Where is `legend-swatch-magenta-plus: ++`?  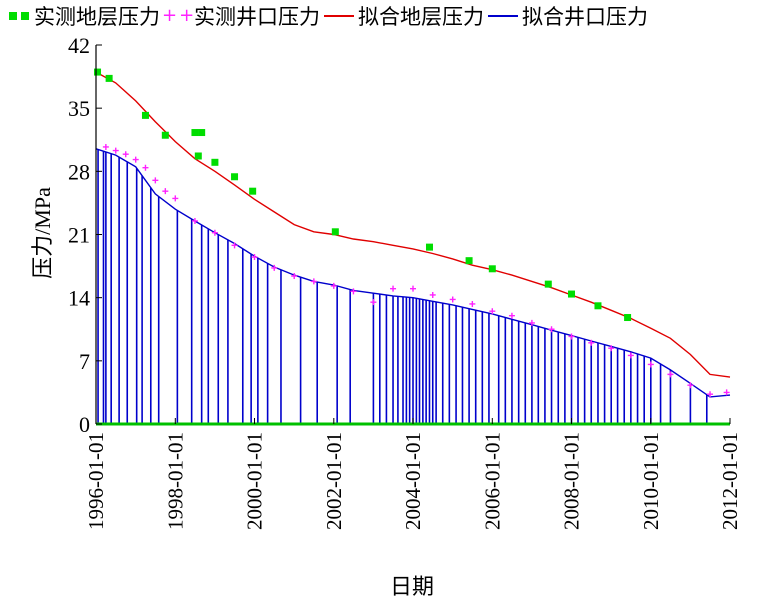
legend-swatch-magenta-plus: ++ is located at coordinates (179, 15).